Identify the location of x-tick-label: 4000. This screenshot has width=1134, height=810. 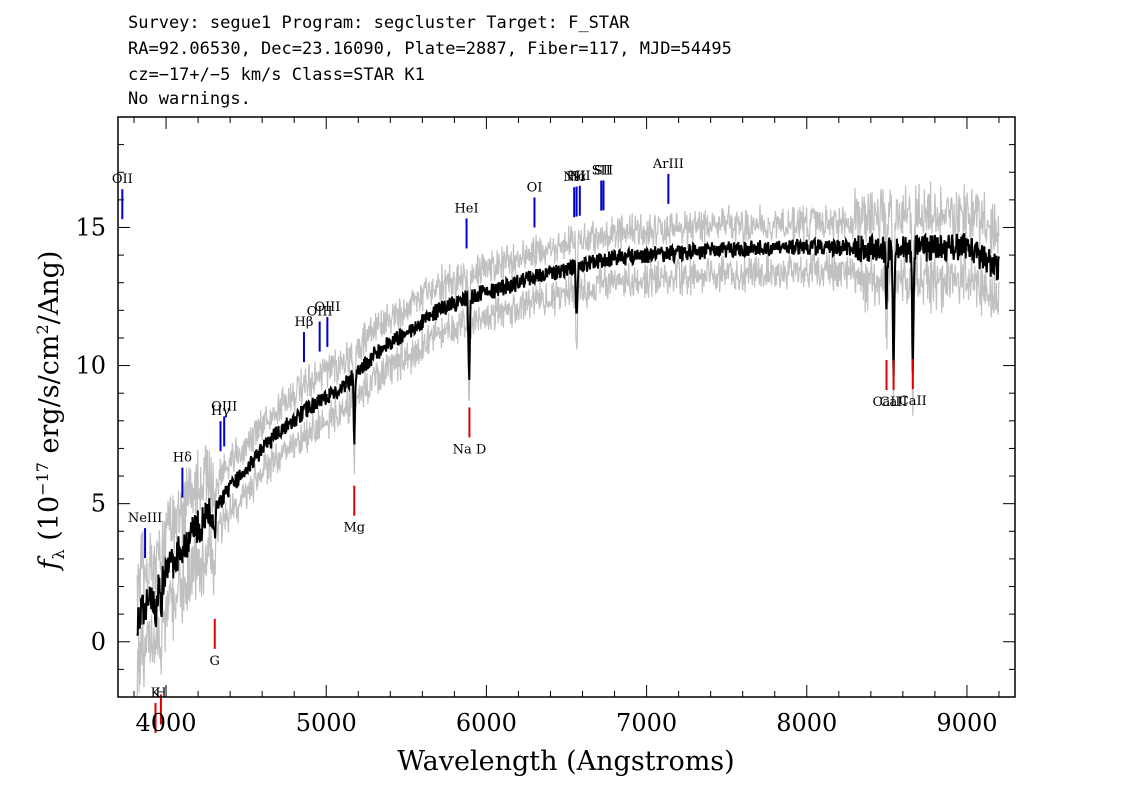
(166, 723).